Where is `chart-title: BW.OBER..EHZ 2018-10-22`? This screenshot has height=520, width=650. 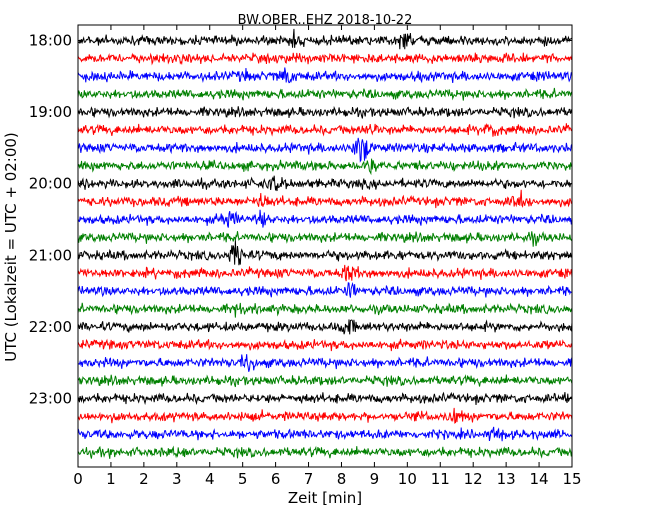
chart-title: BW.OBER..EHZ 2018-10-22 is located at coordinates (325, 20).